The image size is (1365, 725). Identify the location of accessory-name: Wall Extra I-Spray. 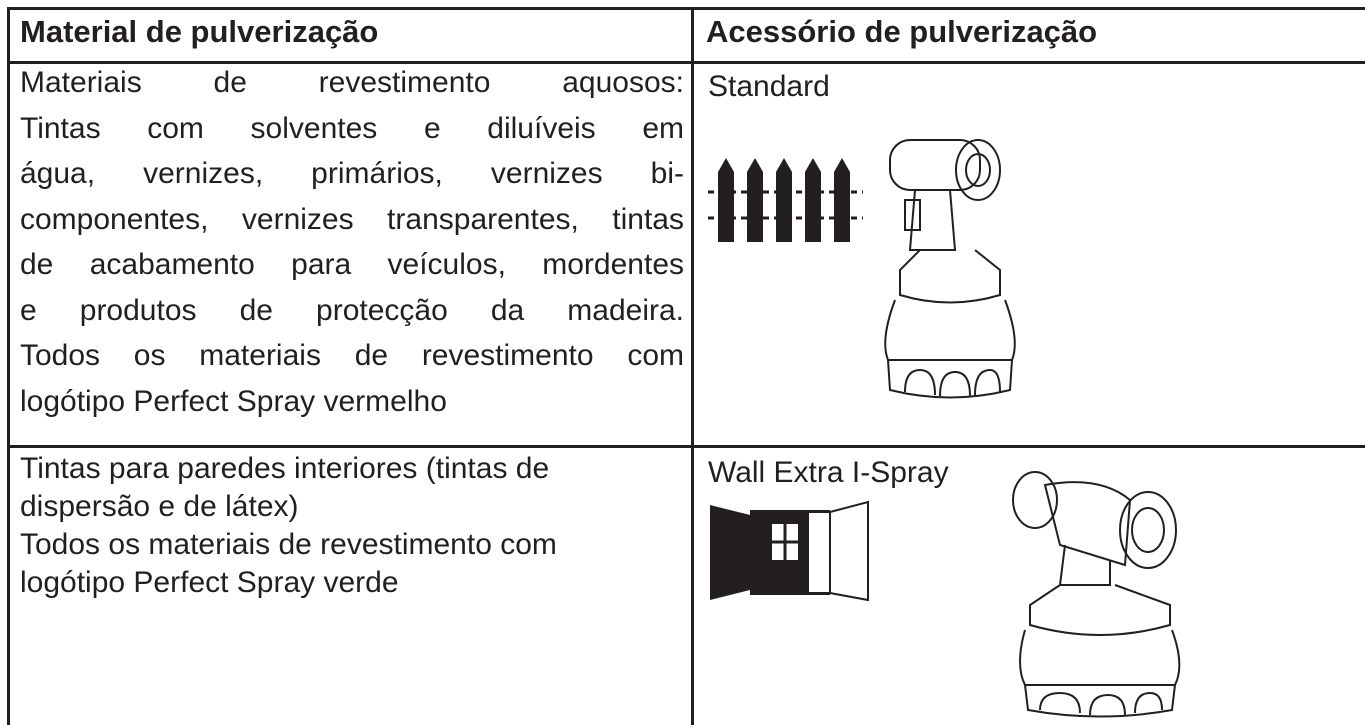
(828, 472).